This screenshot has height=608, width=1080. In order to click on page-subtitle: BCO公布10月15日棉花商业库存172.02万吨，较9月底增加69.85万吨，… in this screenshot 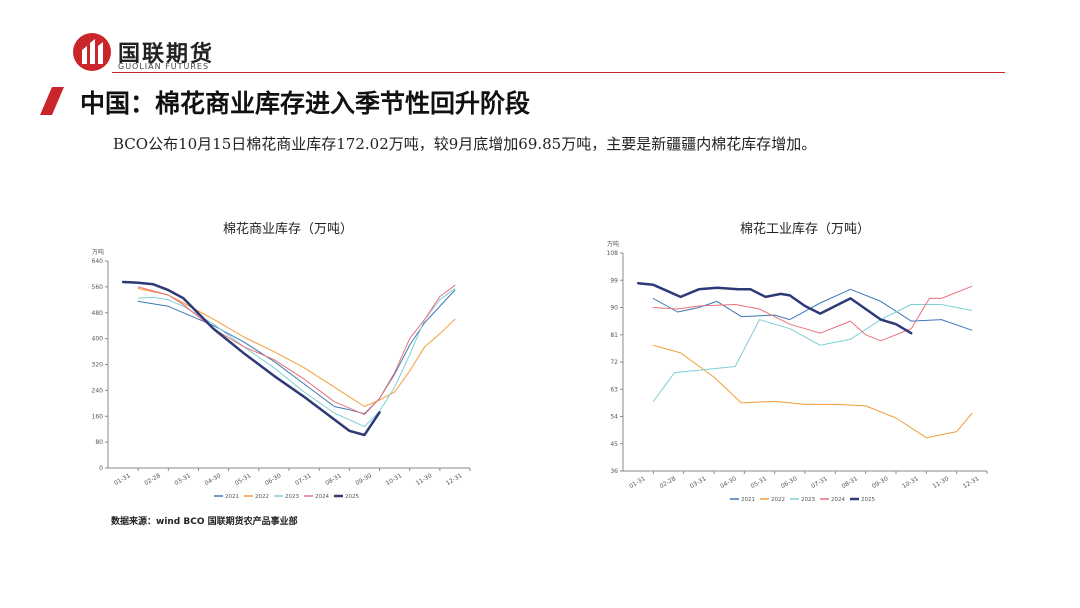, I will do `click(465, 144)`.